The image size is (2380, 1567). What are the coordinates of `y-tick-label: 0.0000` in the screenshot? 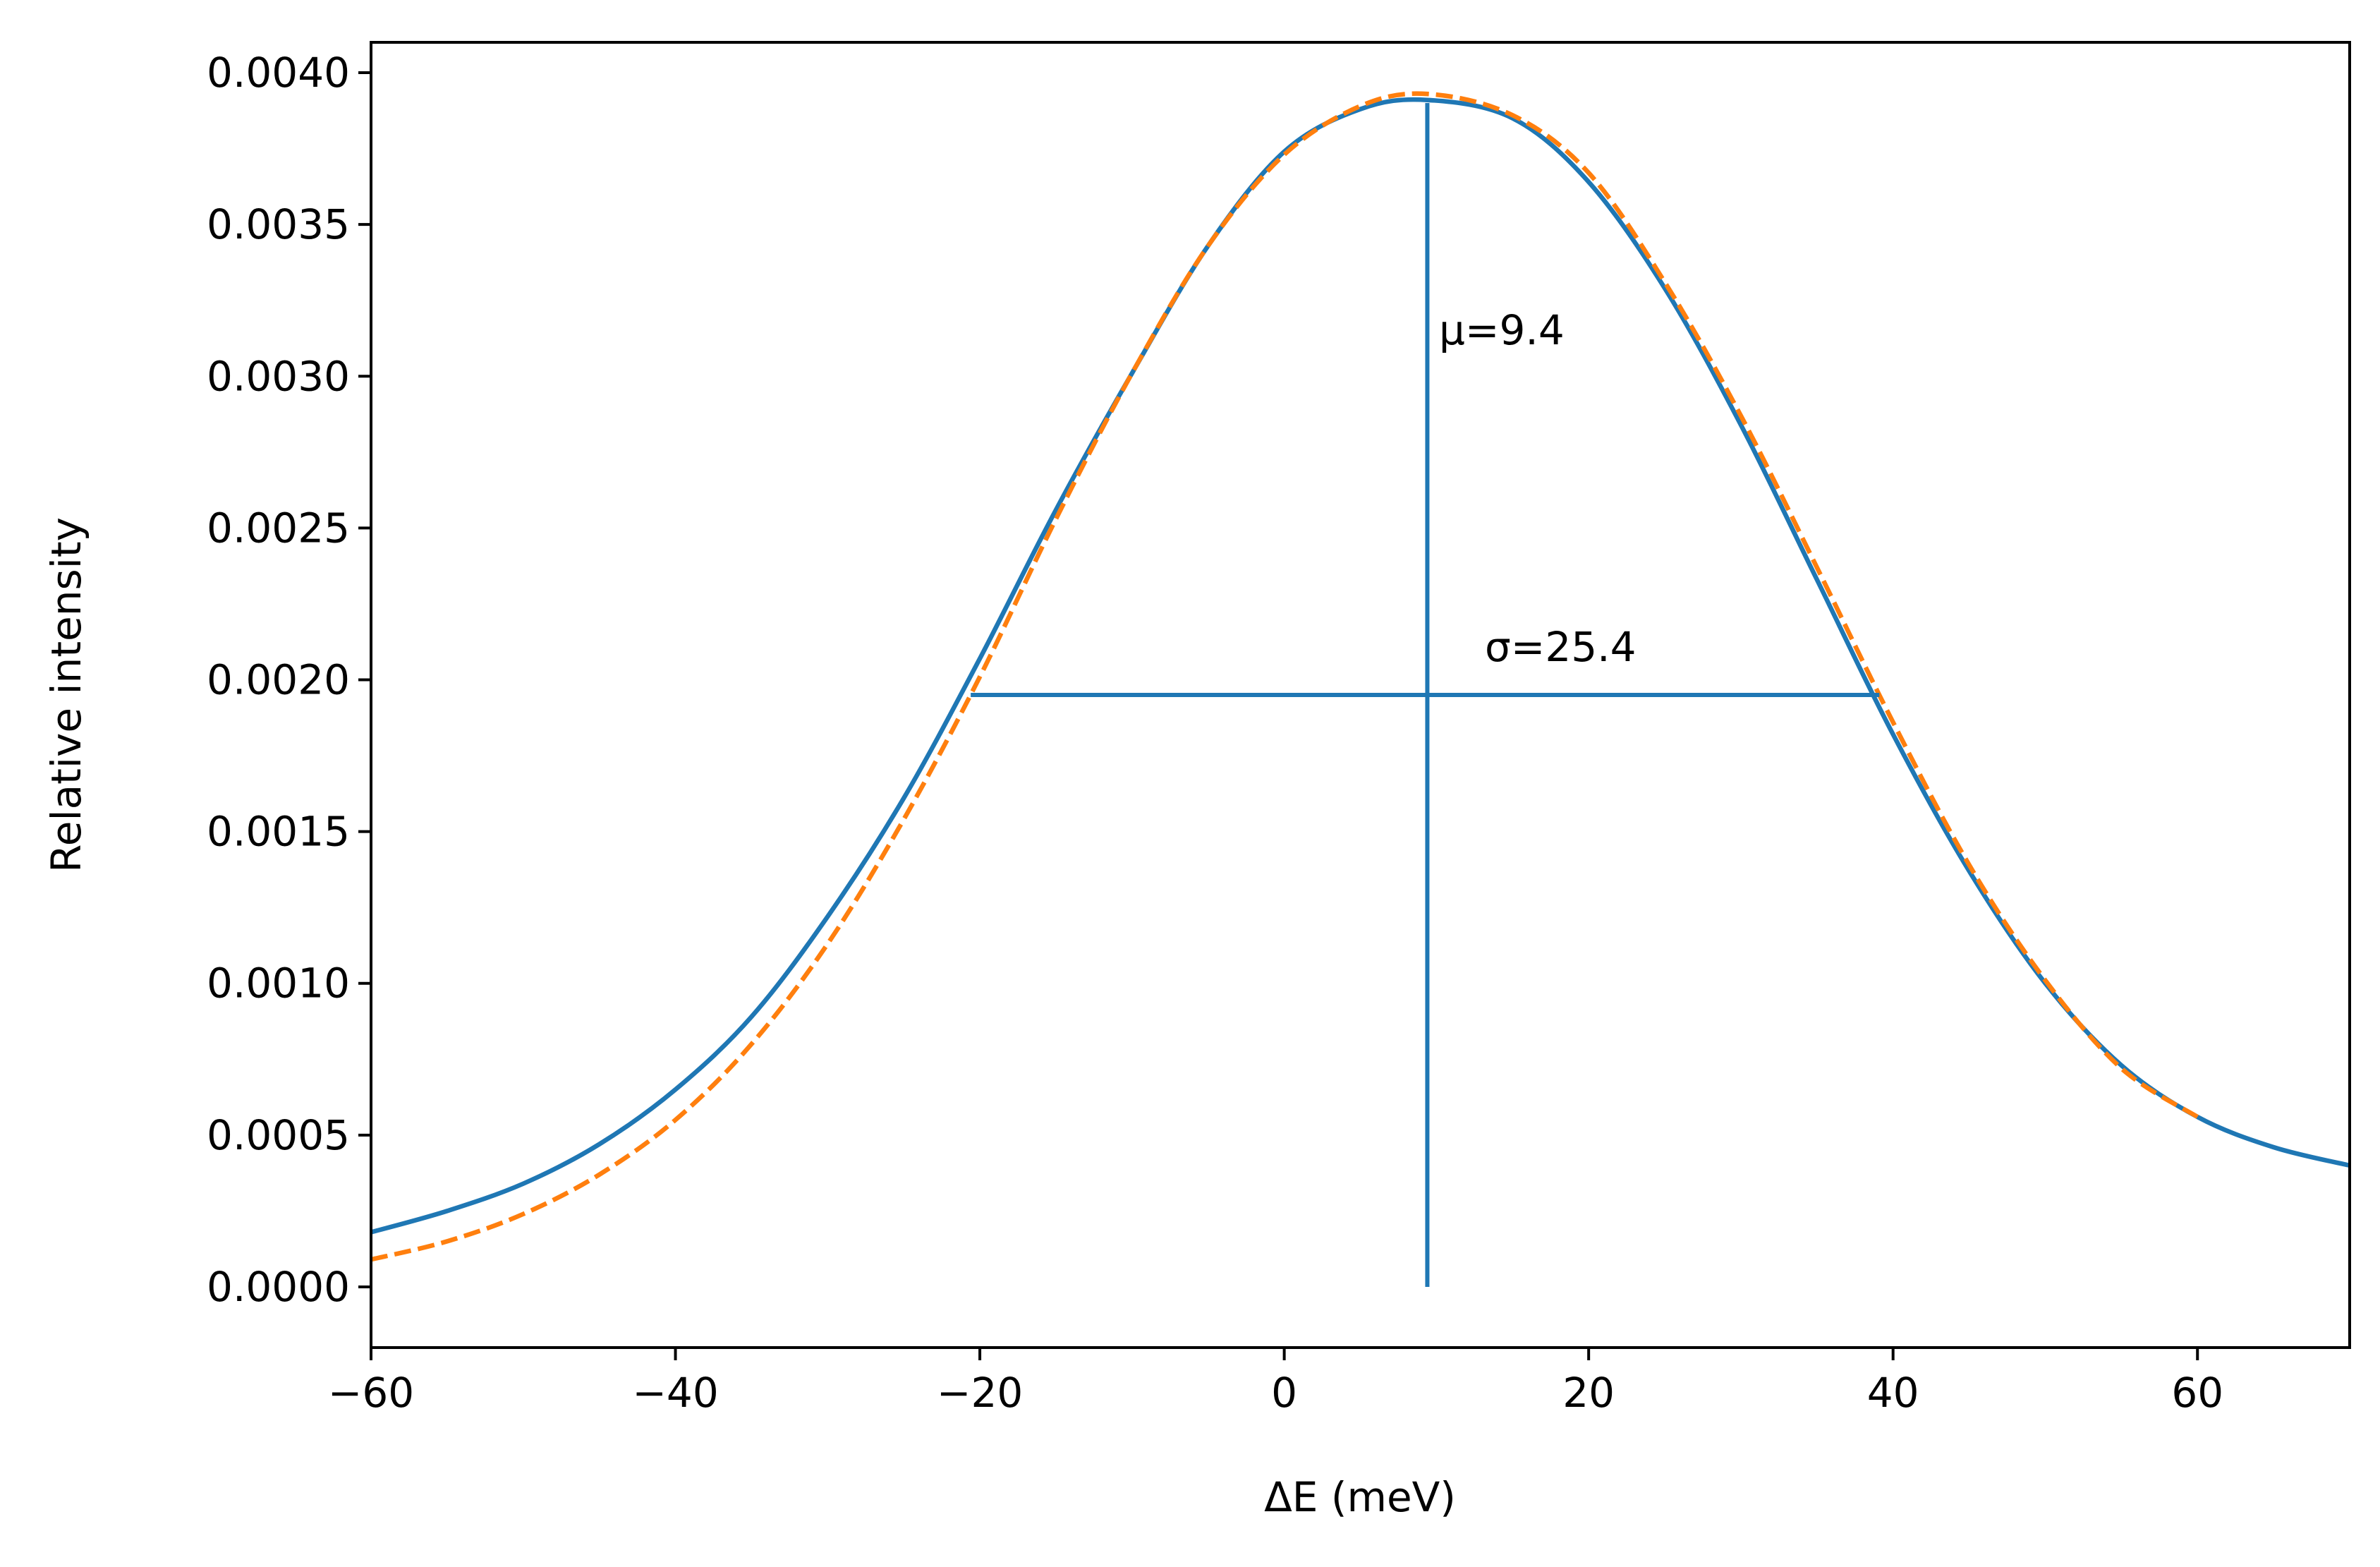 It's located at (278, 1287).